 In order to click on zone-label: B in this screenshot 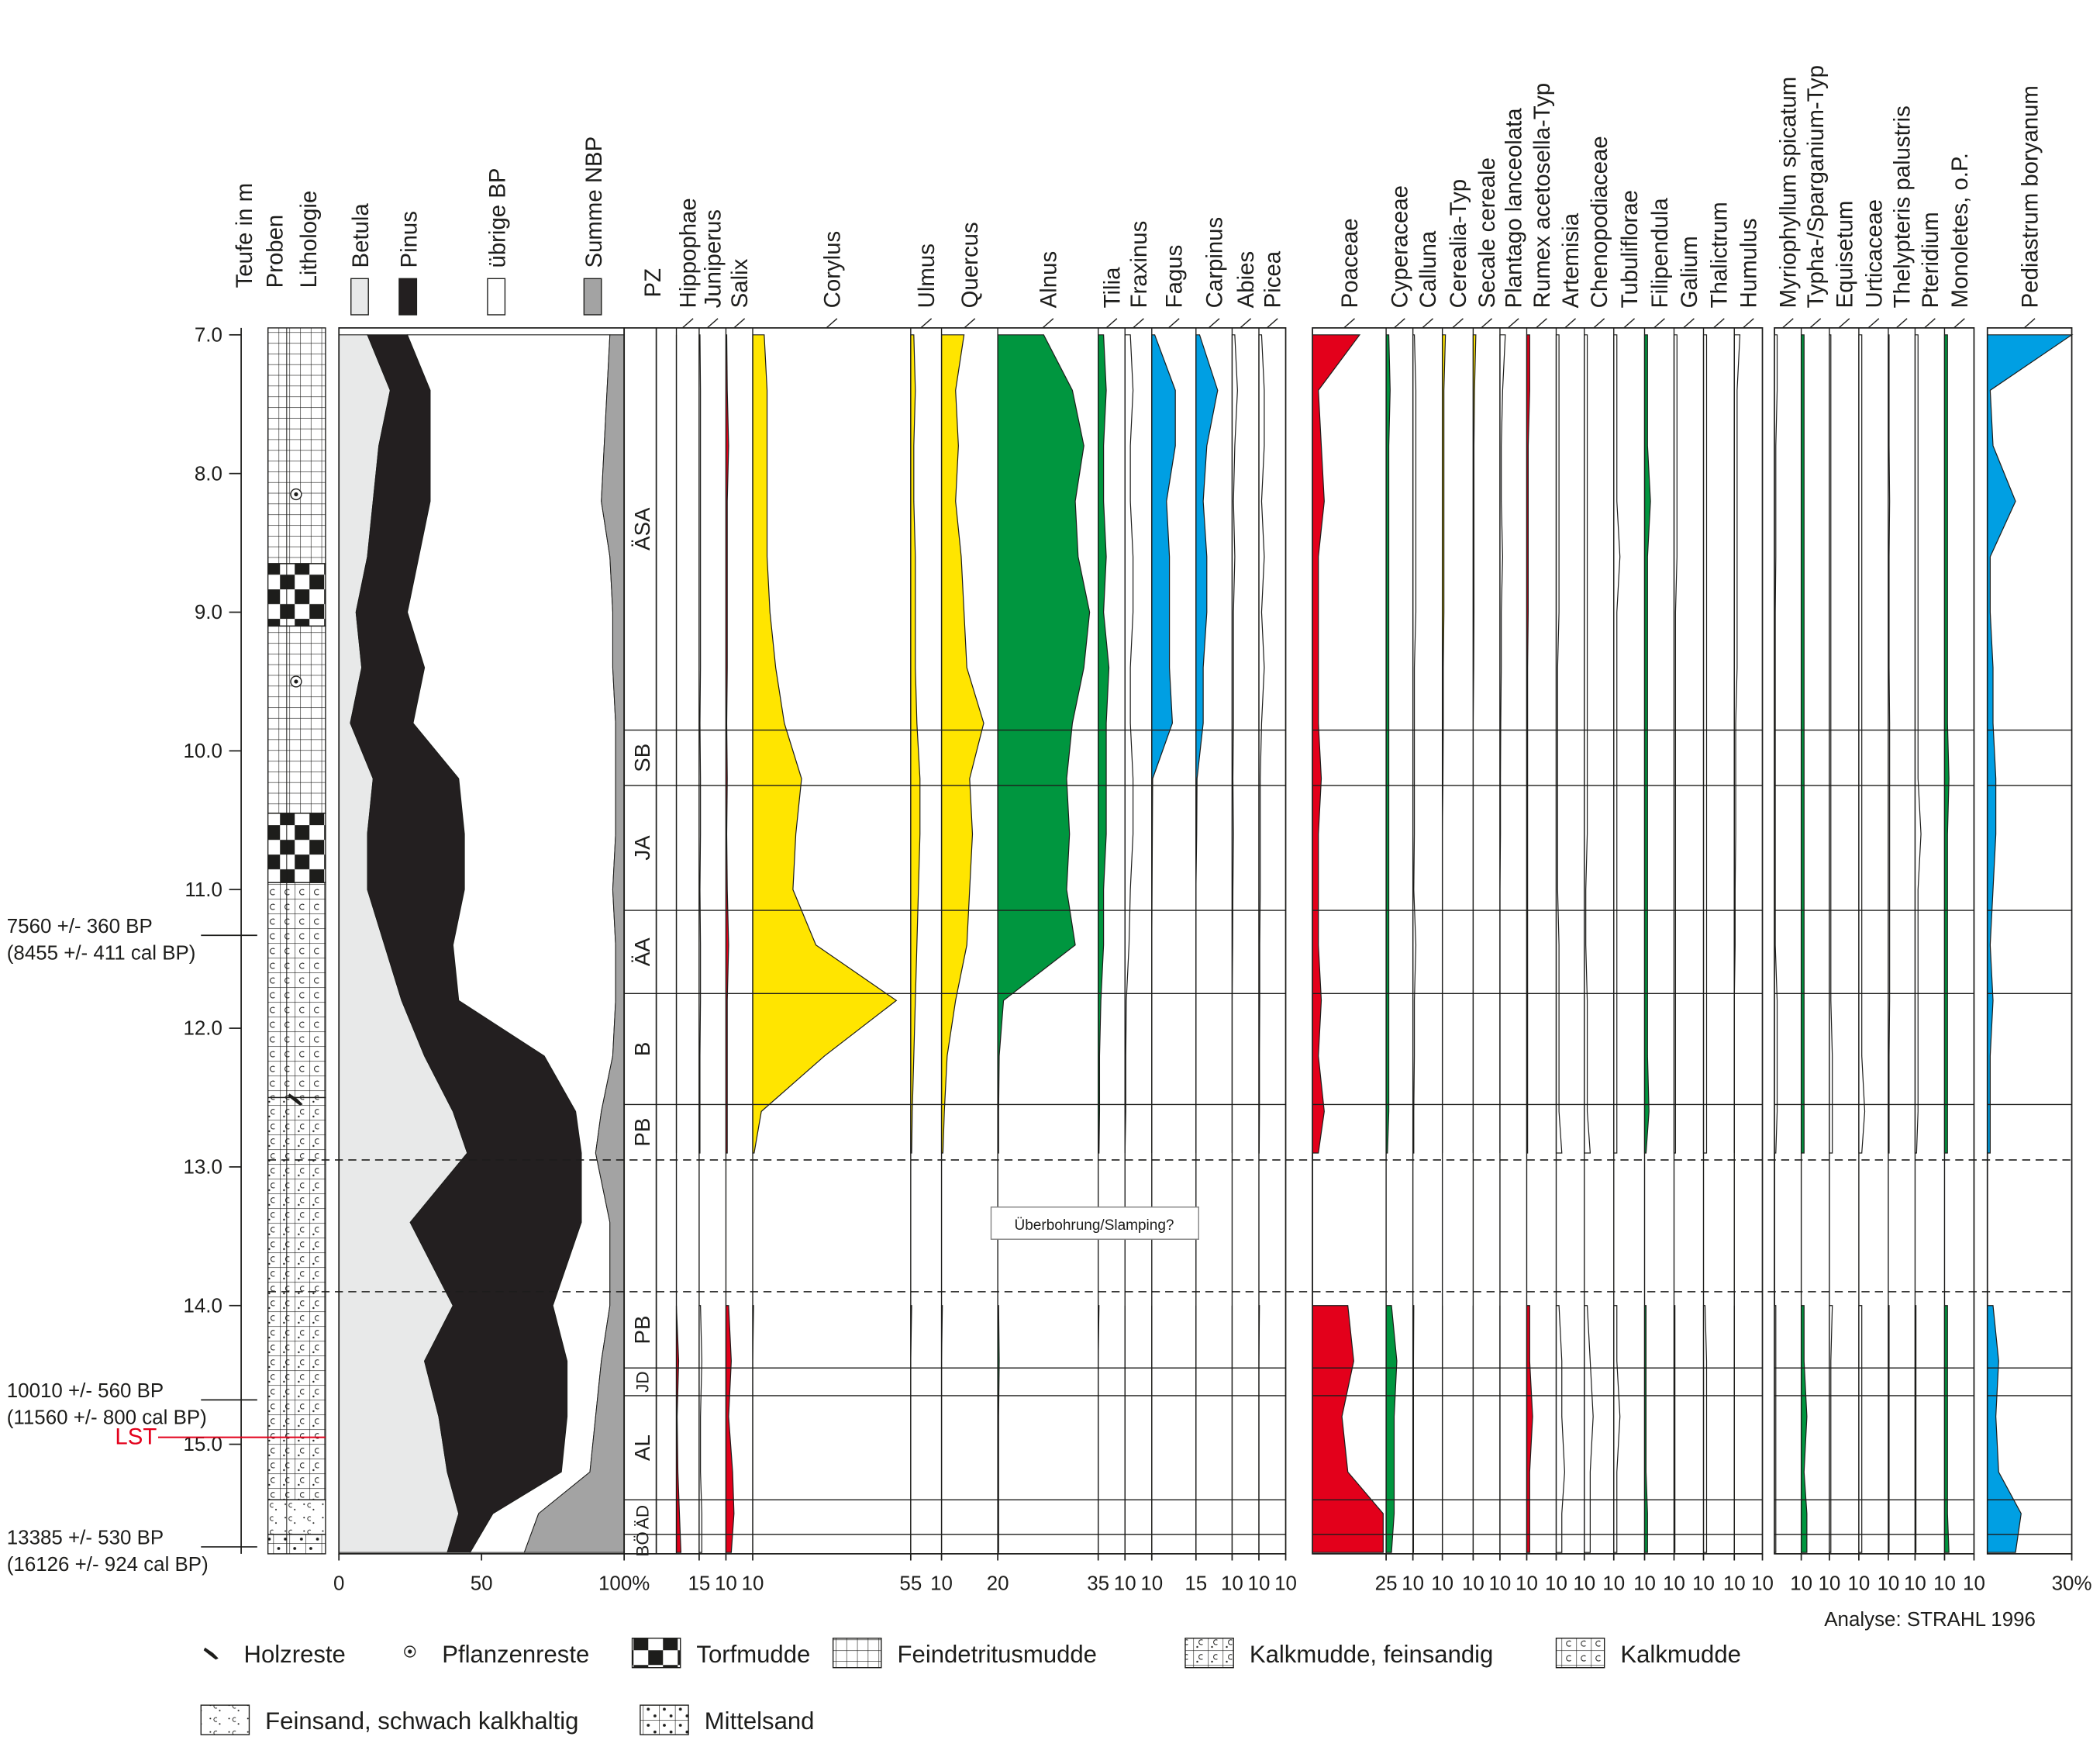, I will do `click(642, 1049)`.